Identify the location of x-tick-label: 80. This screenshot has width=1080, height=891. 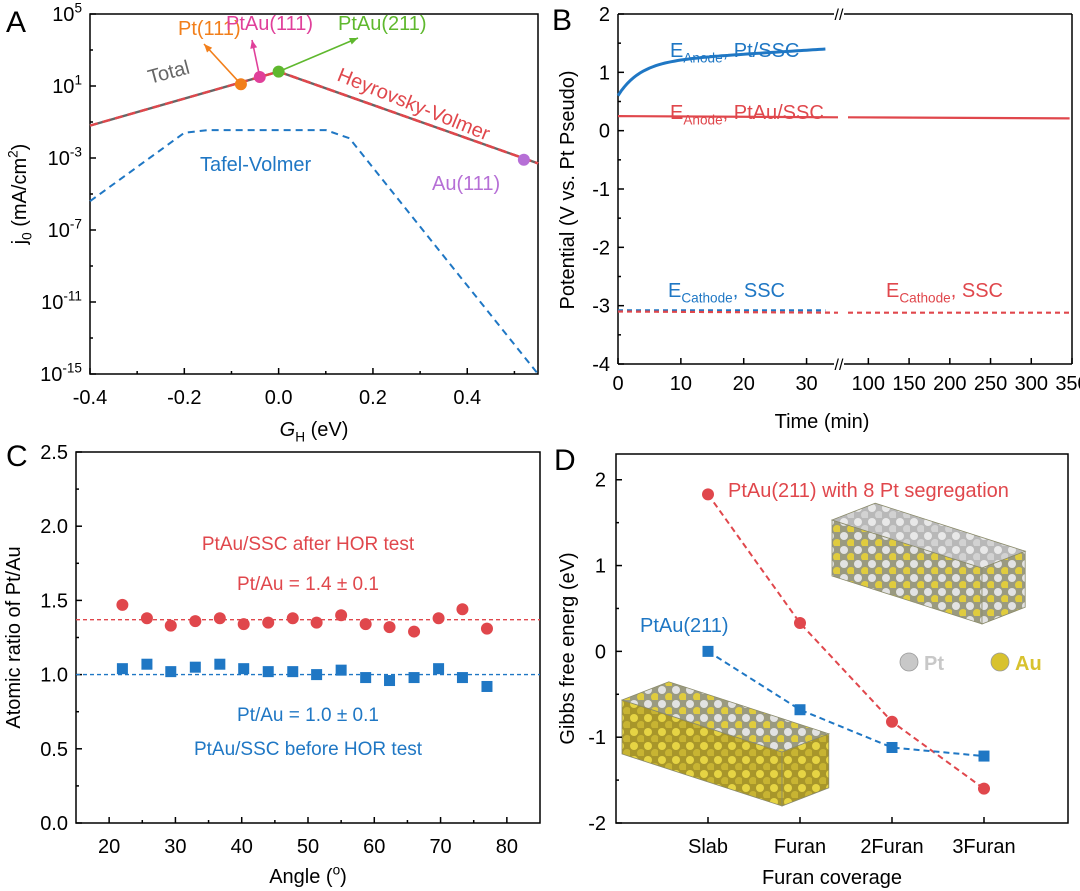
(507, 847).